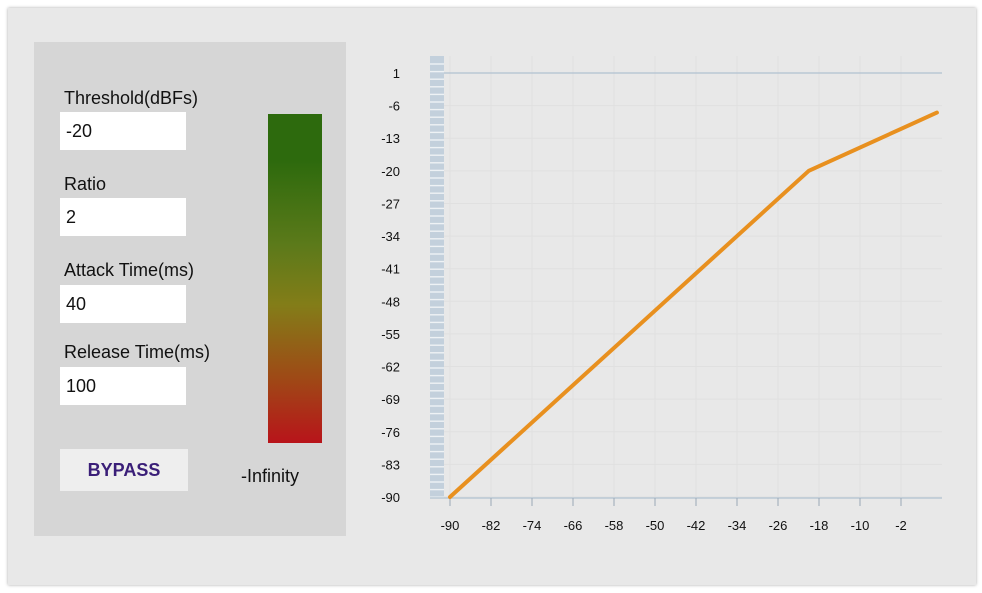 Image resolution: width=982 pixels, height=593 pixels. I want to click on x-tick-label: -18, so click(819, 525).